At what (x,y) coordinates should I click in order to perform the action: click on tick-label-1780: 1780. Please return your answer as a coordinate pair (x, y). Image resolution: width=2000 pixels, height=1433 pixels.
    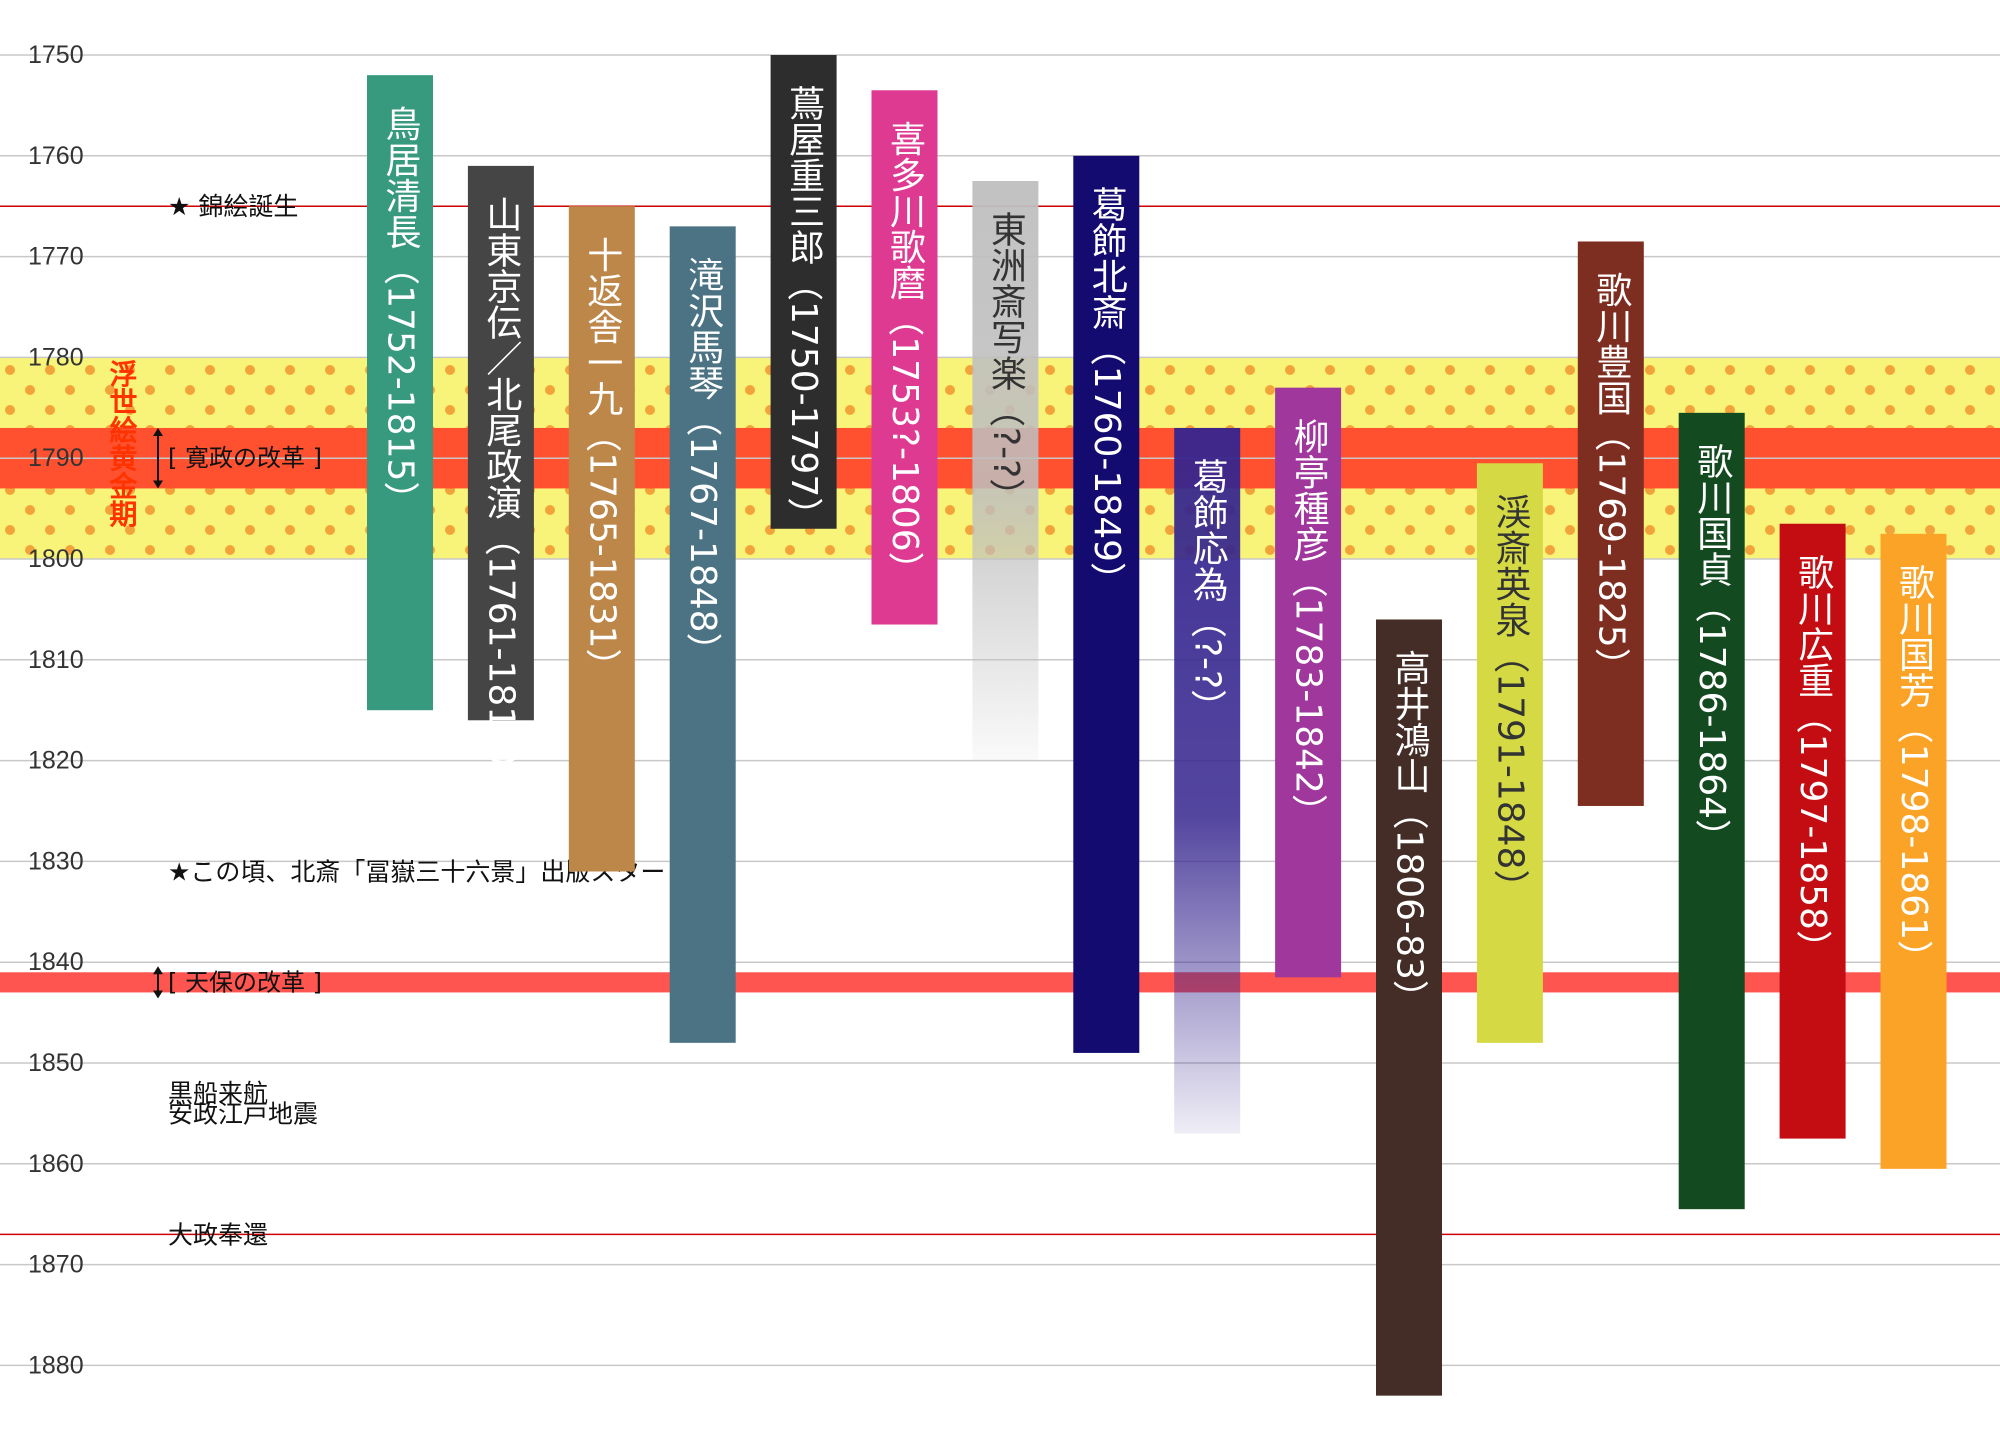
    Looking at the image, I should click on (56, 357).